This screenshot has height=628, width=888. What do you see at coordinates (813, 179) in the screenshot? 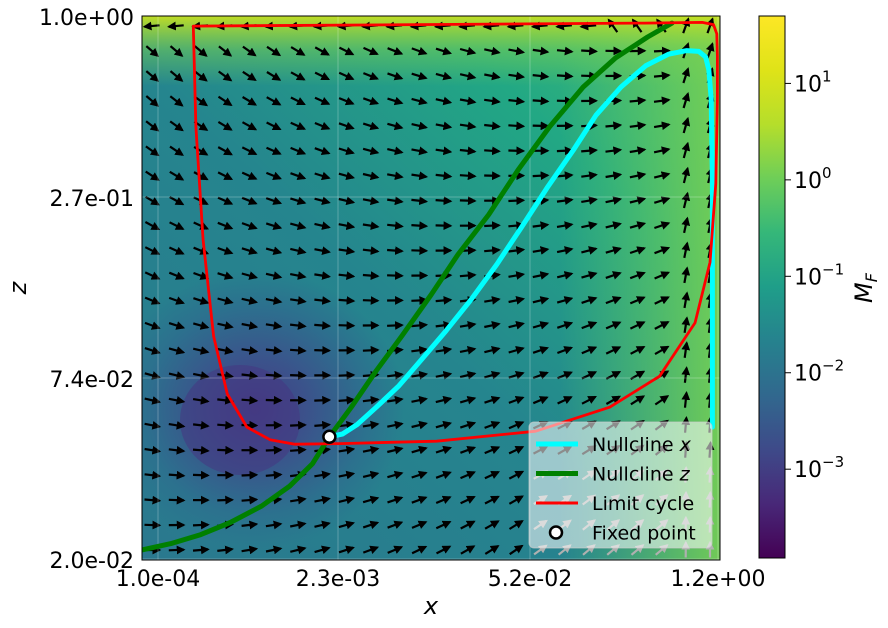
I see `colorbar-tick-label-1: 10⁰` at bounding box center [813, 179].